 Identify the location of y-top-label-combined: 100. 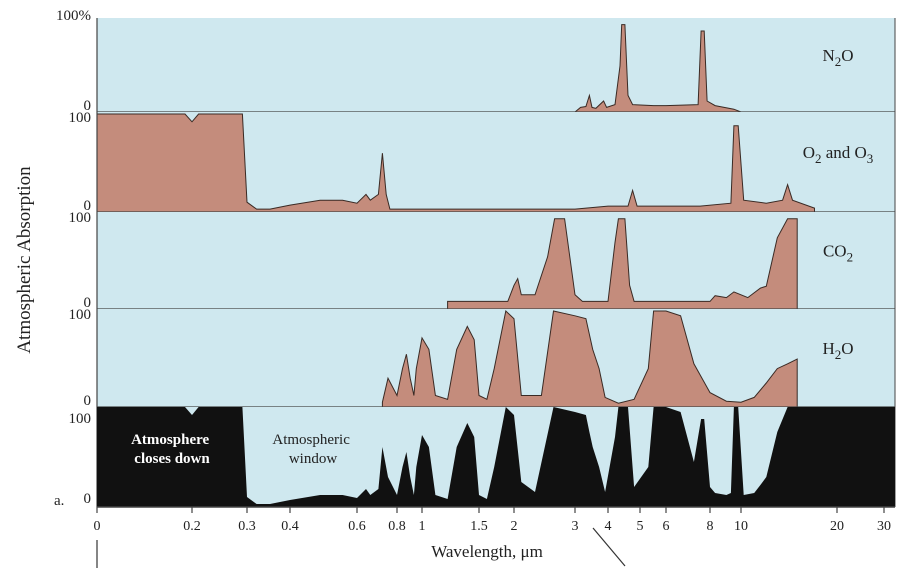
(80, 419).